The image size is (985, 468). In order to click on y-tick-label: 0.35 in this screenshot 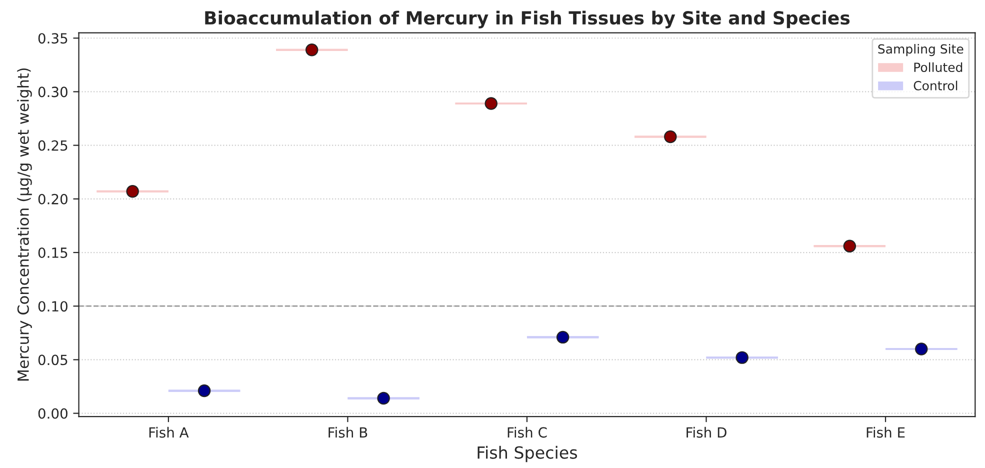, I will do `click(53, 38)`.